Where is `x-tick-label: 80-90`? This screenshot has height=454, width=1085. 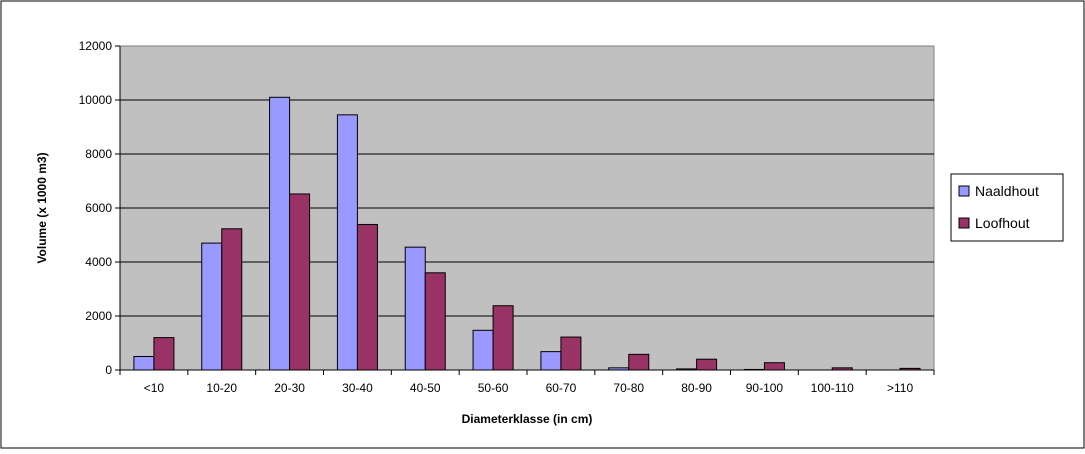
x-tick-label: 80-90 is located at coordinates (696, 388).